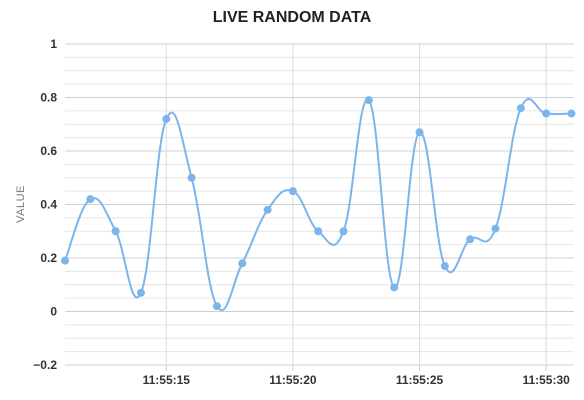 The height and width of the screenshot is (400, 584). I want to click on y-axis-ticks: 1 0.8 0.6 0.4 0.2 0 −0.2, so click(45, 204).